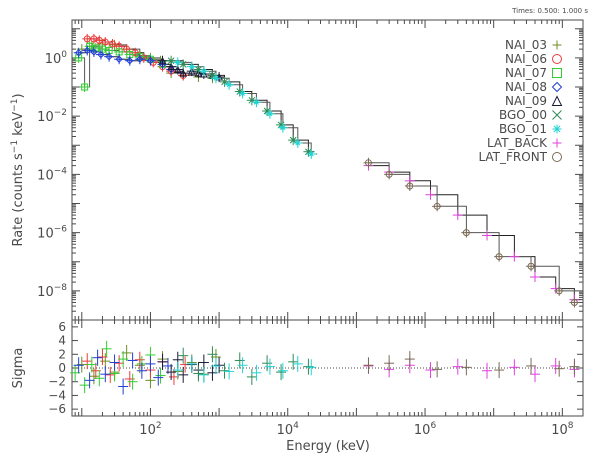 Image resolution: width=594 pixels, height=464 pixels. Describe the element at coordinates (52, 291) in the screenshot. I see `y-tick-label: 10⁻⁸` at that location.